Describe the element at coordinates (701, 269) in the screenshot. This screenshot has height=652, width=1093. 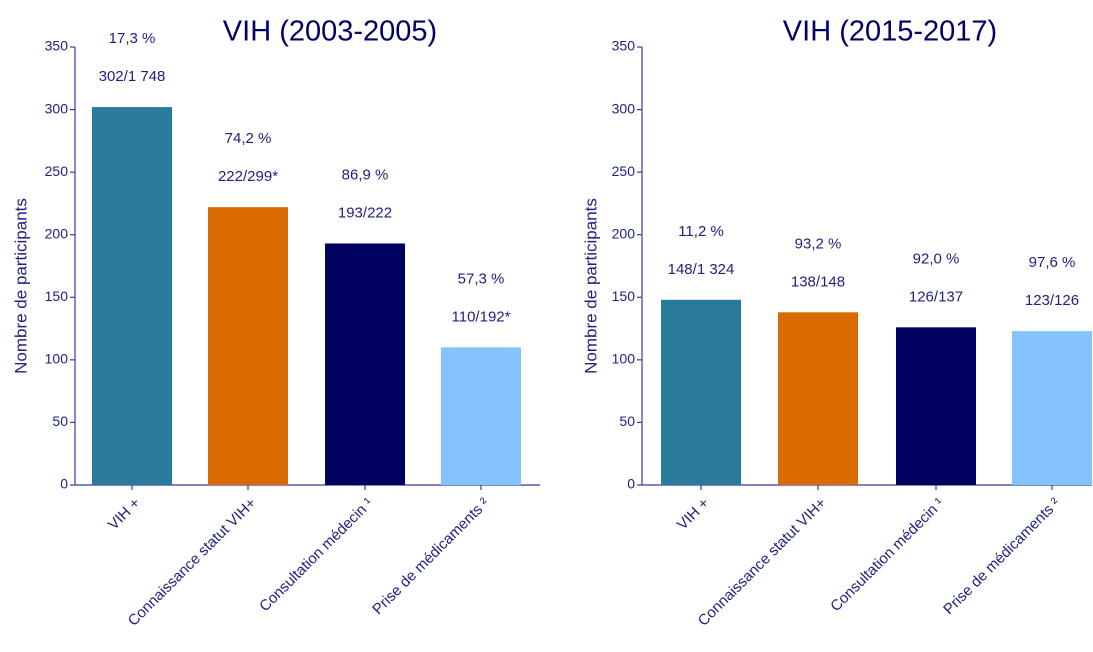
I see `data-label: 148/1 324` at that location.